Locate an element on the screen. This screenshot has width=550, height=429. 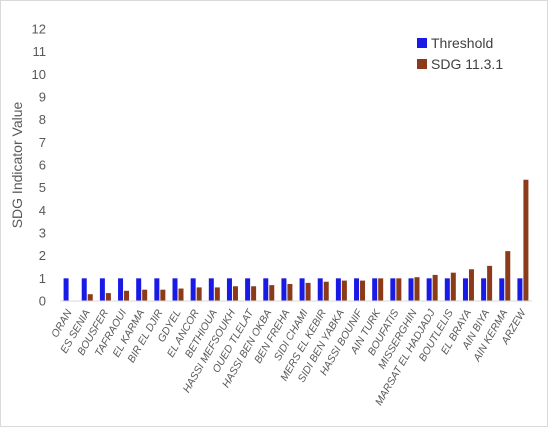
y-tick-label: 4 is located at coordinates (42, 210).